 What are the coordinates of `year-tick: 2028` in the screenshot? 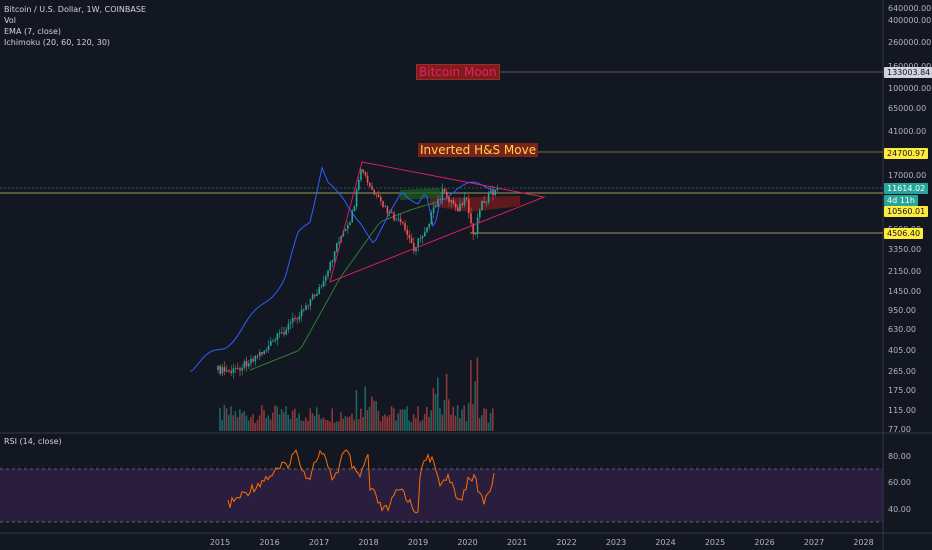 It's located at (863, 542).